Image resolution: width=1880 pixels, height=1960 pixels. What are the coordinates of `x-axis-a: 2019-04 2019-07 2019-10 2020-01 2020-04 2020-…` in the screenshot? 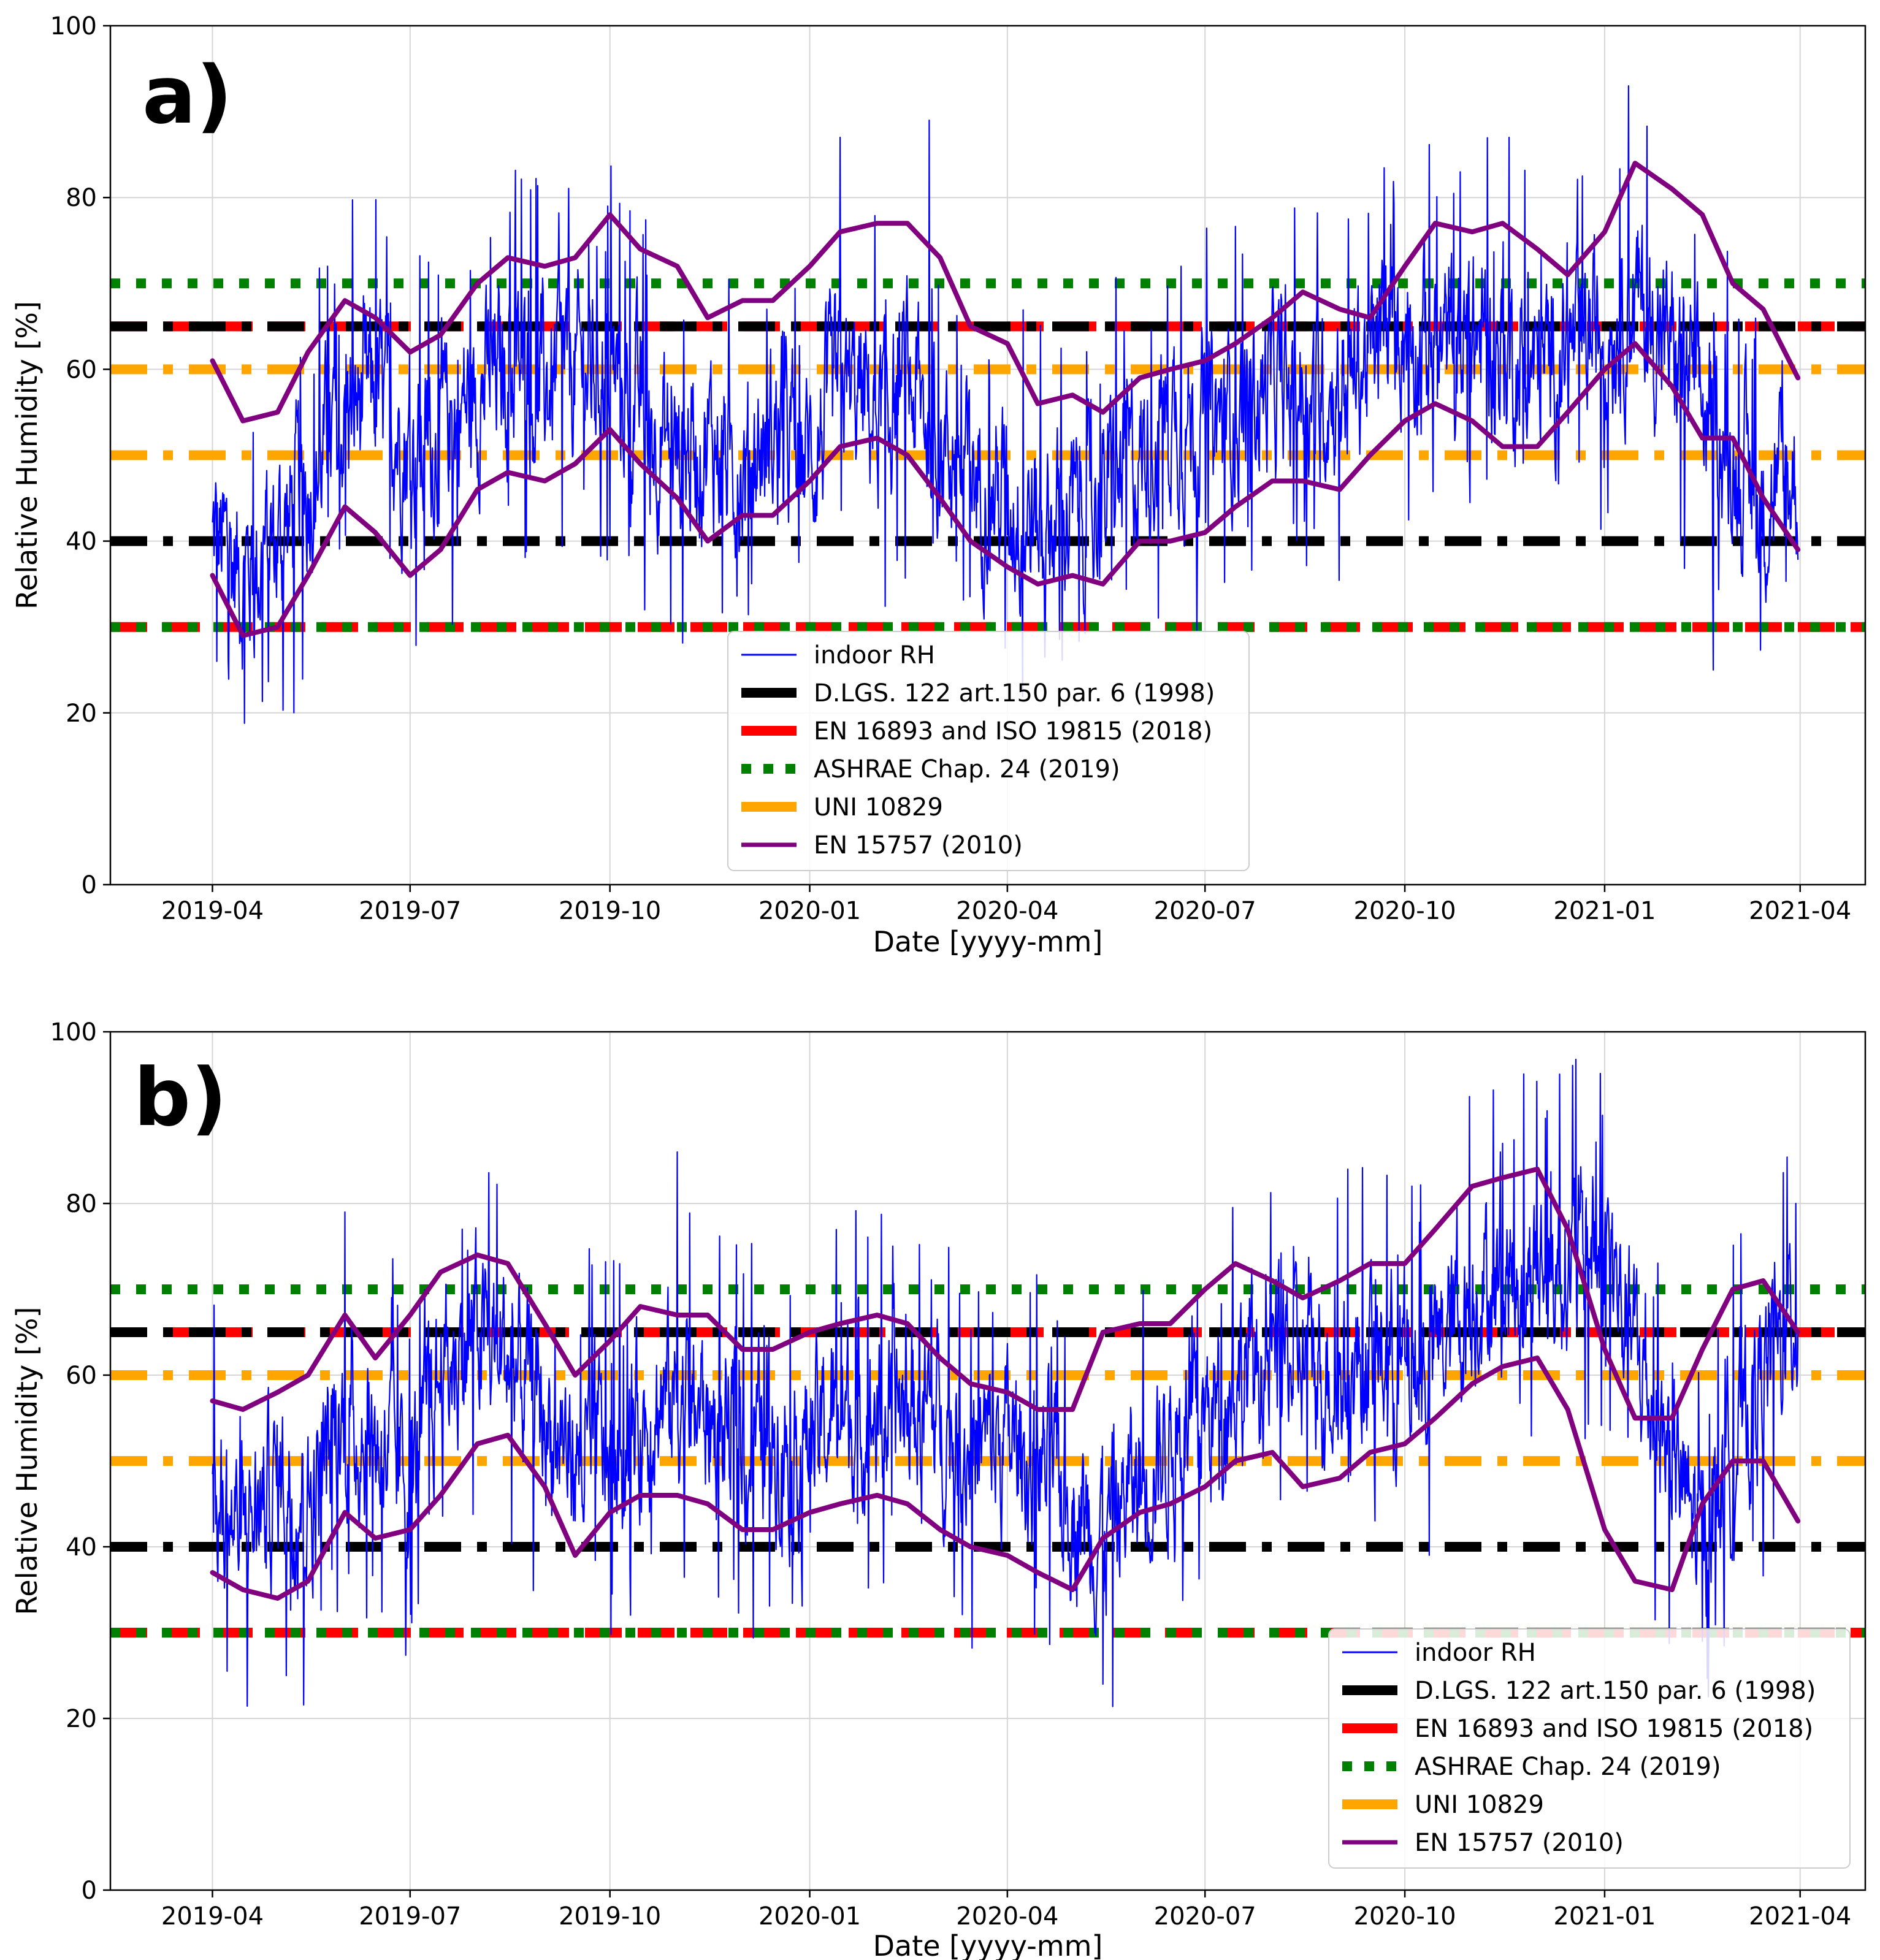 It's located at (1006, 905).